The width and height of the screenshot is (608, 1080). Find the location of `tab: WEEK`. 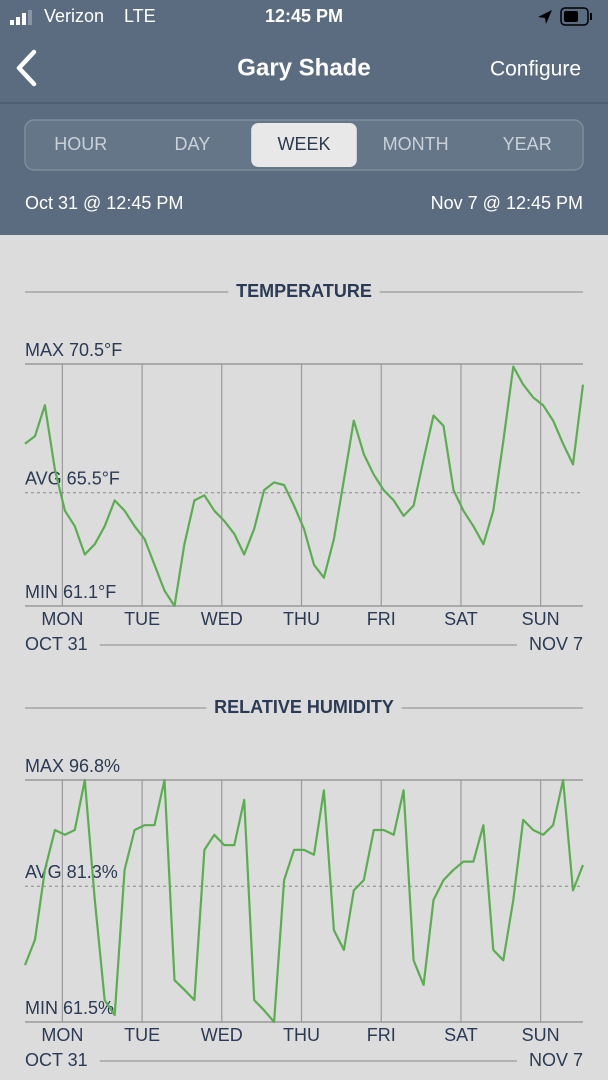

tab: WEEK is located at coordinates (303, 144).